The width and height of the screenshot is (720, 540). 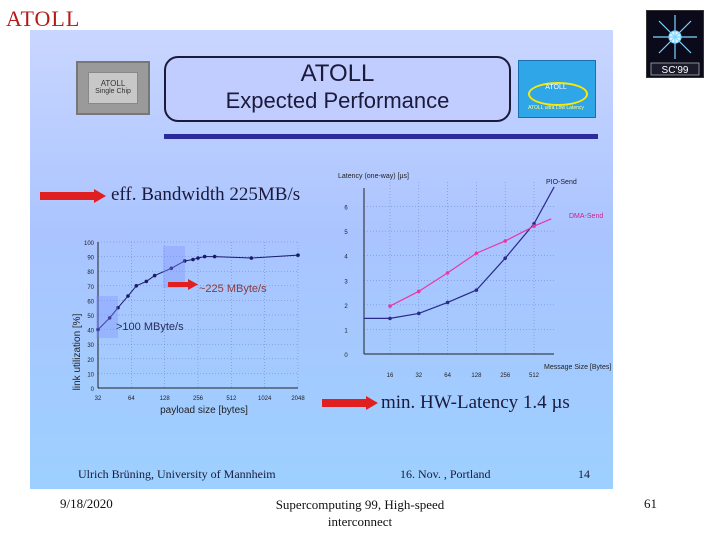 I want to click on latency-xlabel: Message Size [Bytes], so click(x=577, y=367).